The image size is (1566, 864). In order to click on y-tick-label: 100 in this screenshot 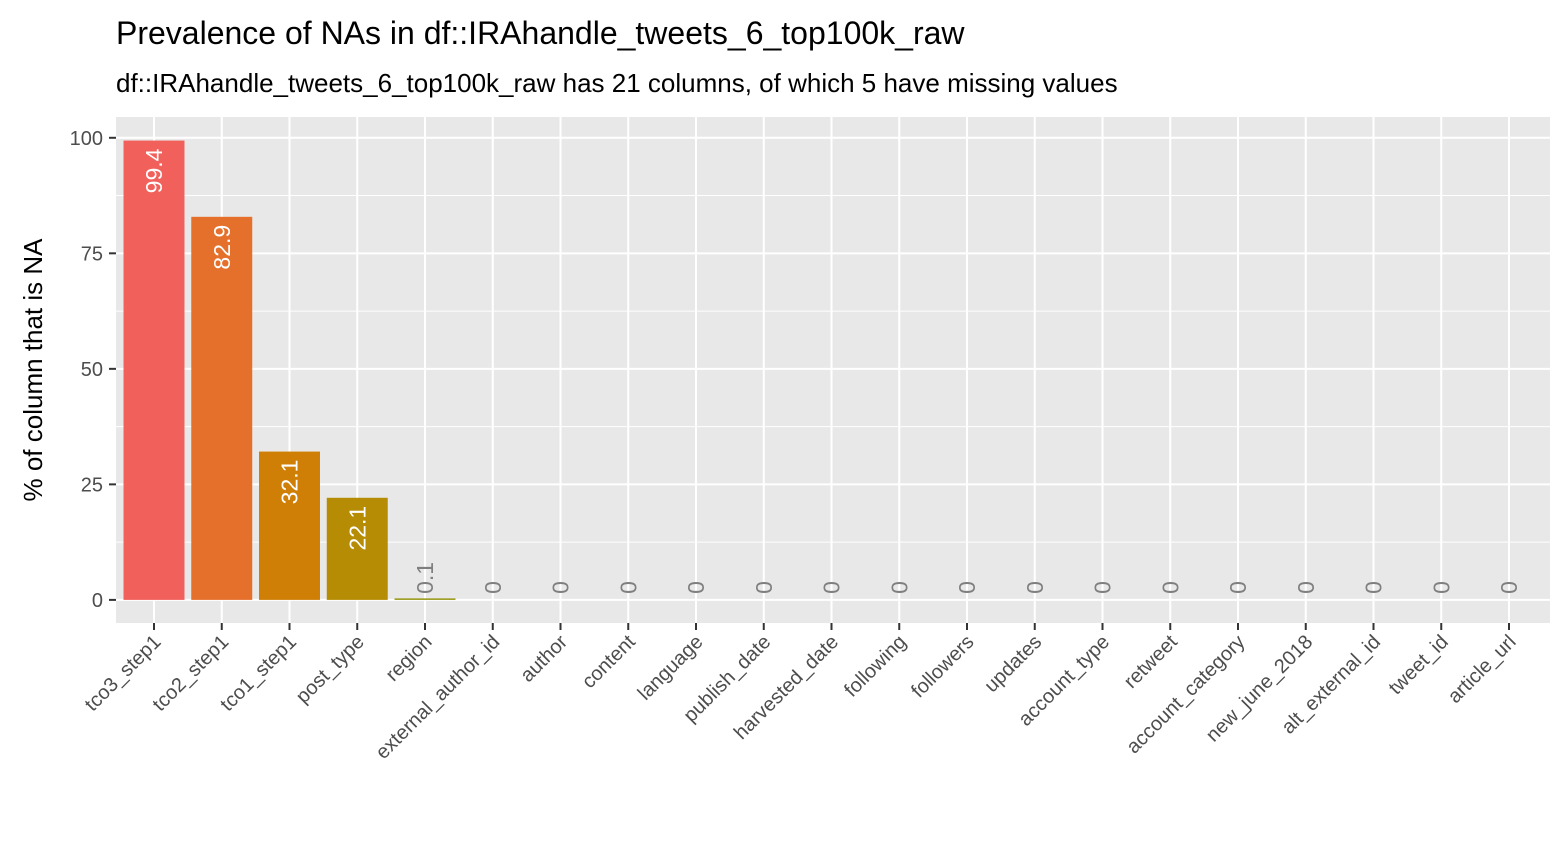, I will do `click(86, 139)`.